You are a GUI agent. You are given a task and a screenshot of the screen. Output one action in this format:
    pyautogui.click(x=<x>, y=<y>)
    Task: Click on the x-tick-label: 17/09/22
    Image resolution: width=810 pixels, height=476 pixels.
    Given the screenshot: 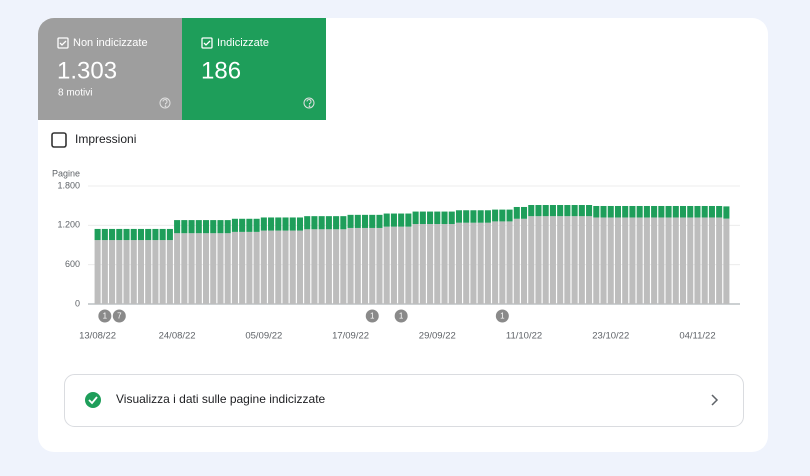 What is the action you would take?
    pyautogui.click(x=350, y=336)
    